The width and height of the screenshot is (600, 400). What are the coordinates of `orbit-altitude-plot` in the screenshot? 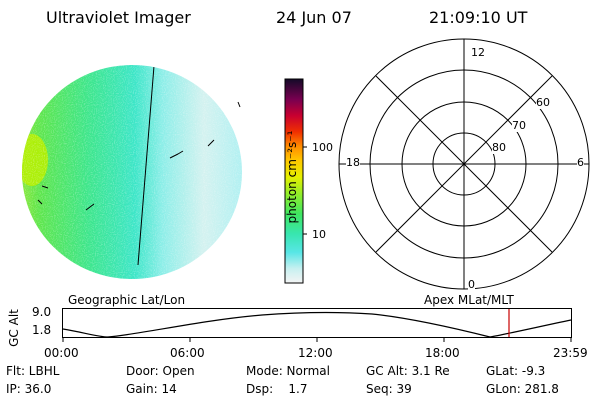 It's located at (317, 325).